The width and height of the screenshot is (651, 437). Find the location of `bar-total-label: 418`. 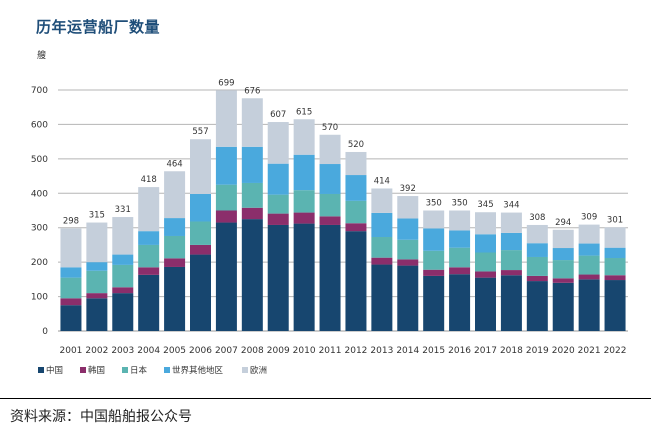

bar-total-label: 418 is located at coordinates (149, 180).